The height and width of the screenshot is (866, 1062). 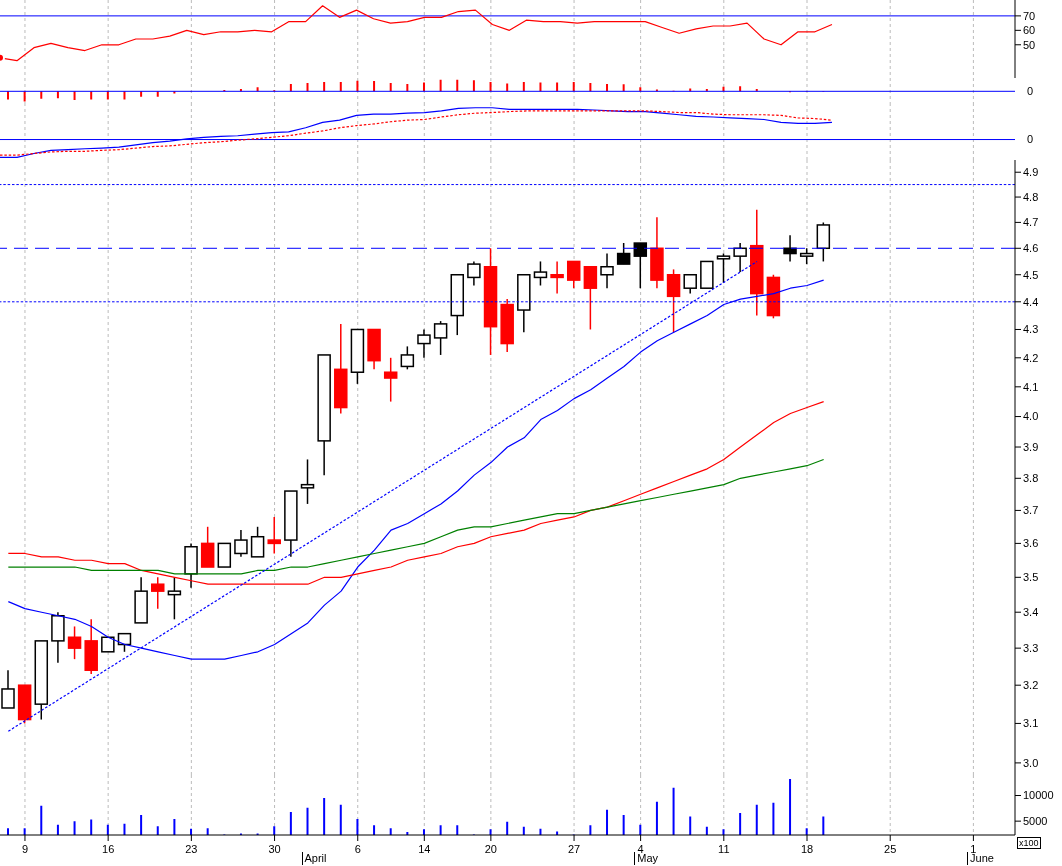 What do you see at coordinates (640, 849) in the screenshot?
I see `x-tick-label: 4` at bounding box center [640, 849].